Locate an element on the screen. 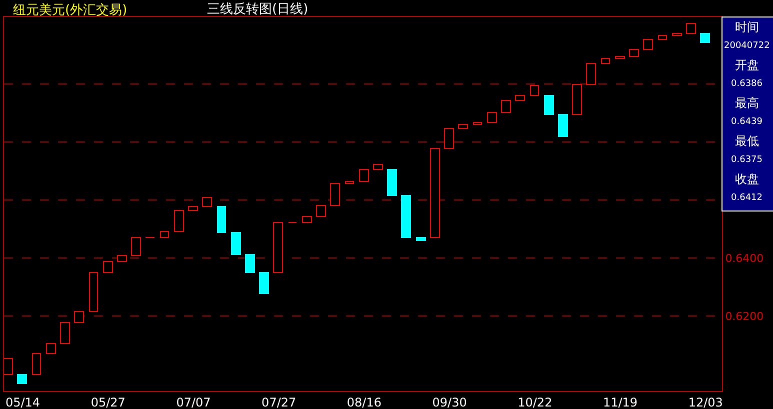 The height and width of the screenshot is (409, 773). text: 时间 is located at coordinates (747, 27).